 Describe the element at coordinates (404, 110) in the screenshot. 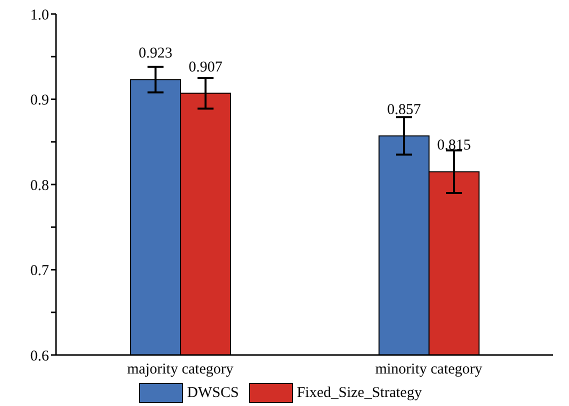

I see `data-label: 0.857` at that location.